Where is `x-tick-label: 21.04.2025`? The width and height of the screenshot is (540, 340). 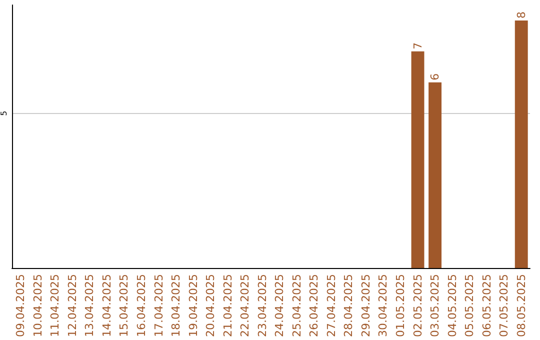
x-tick-label: 21.04.2025 is located at coordinates (227, 306).